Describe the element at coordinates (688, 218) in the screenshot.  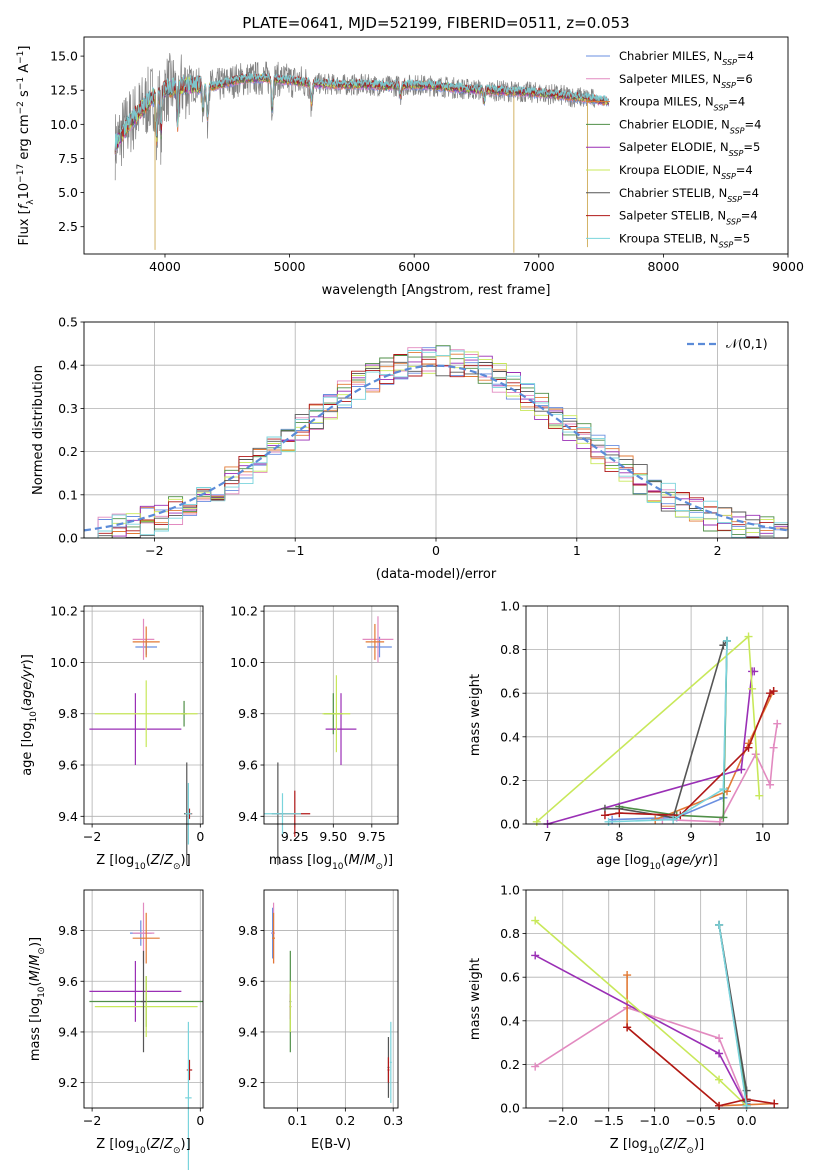
I see `legend-label: Salpeter STELIB, NSSP=4` at that location.